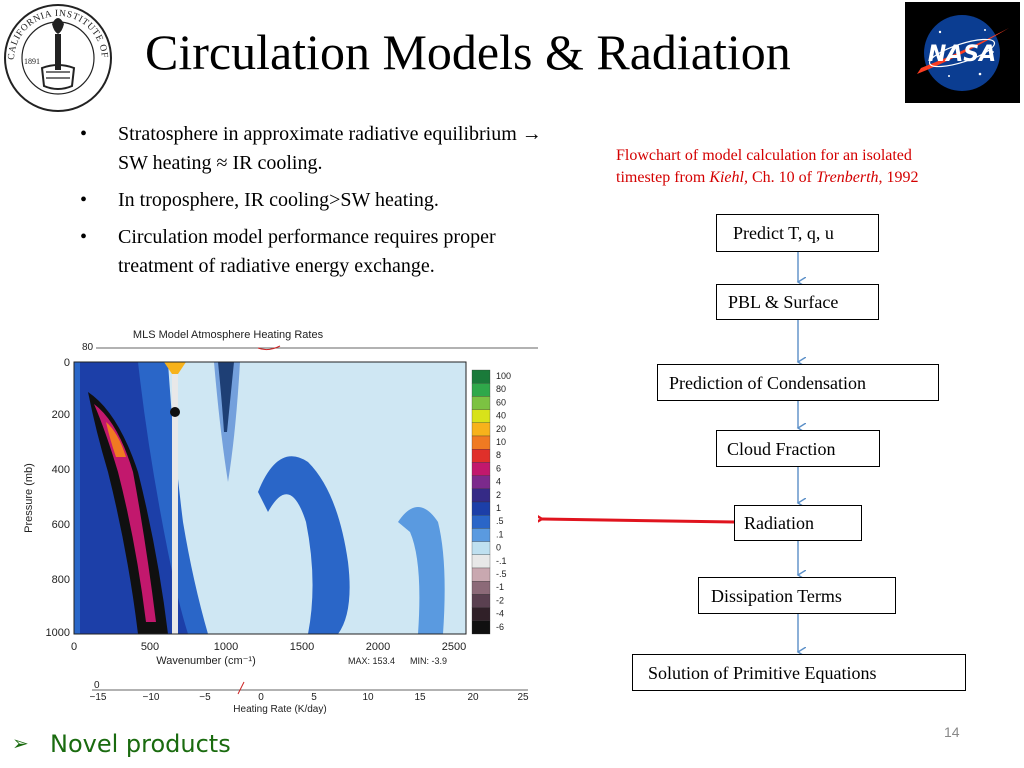  What do you see at coordinates (97, 685) in the screenshot?
I see `secondary-axis-zero: 0` at bounding box center [97, 685].